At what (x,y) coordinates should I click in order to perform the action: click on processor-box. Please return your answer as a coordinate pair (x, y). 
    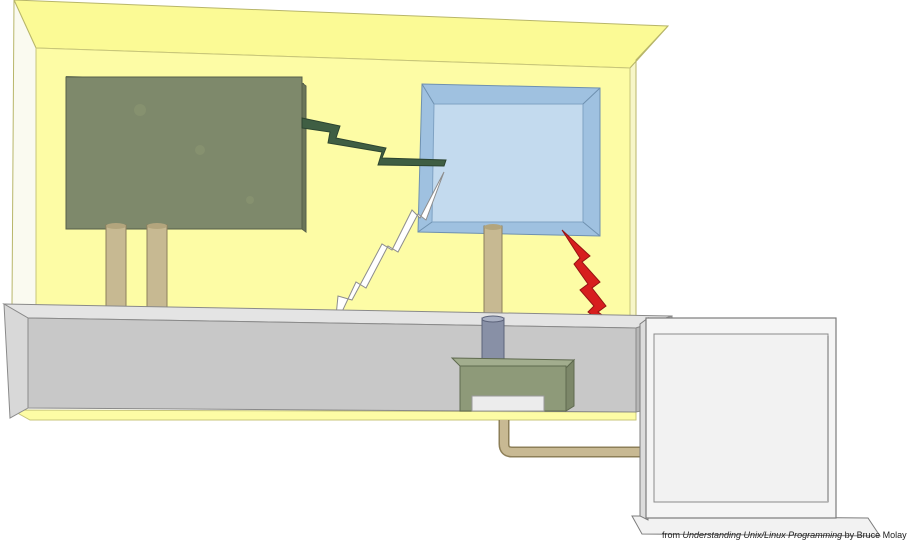
    Looking at the image, I should click on (186, 154).